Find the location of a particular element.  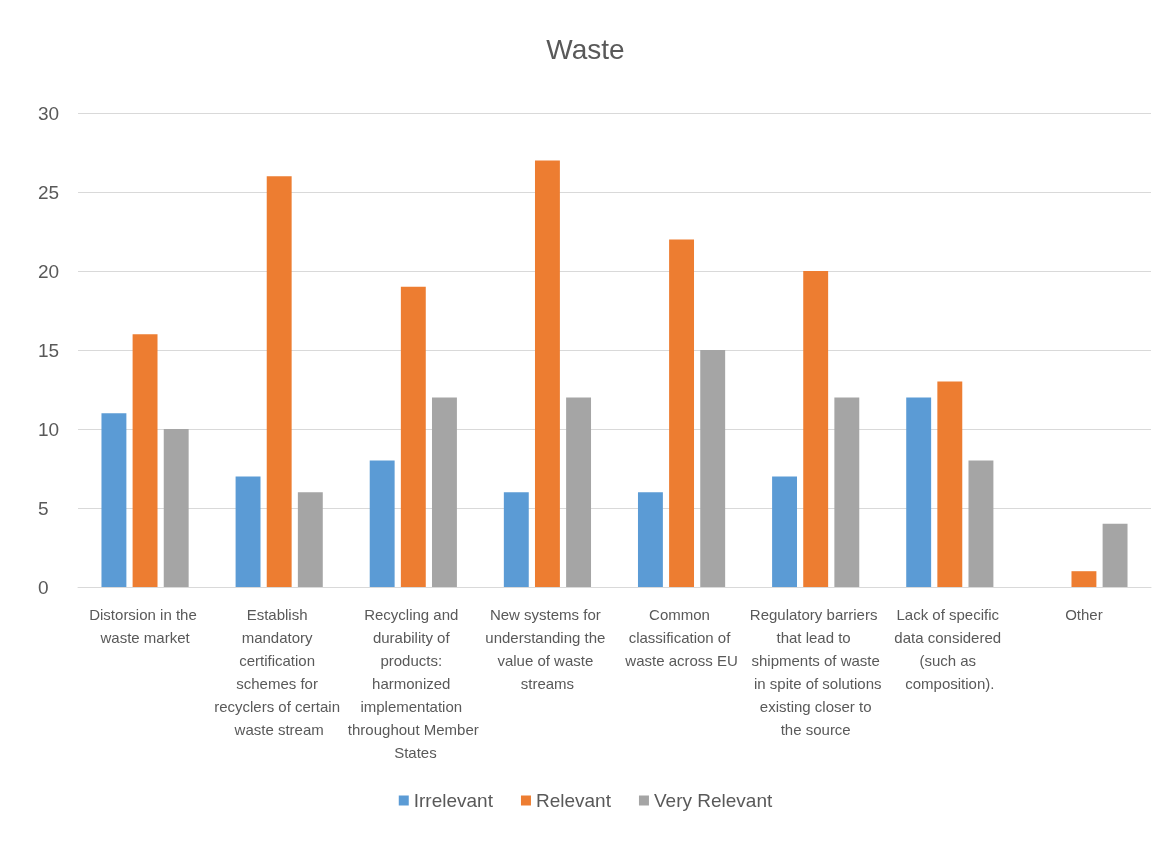

x-tick-label: Regulatory barriers that lead to shipments of waste in spite of solutions existing closer to the source is located at coordinates (815, 672).